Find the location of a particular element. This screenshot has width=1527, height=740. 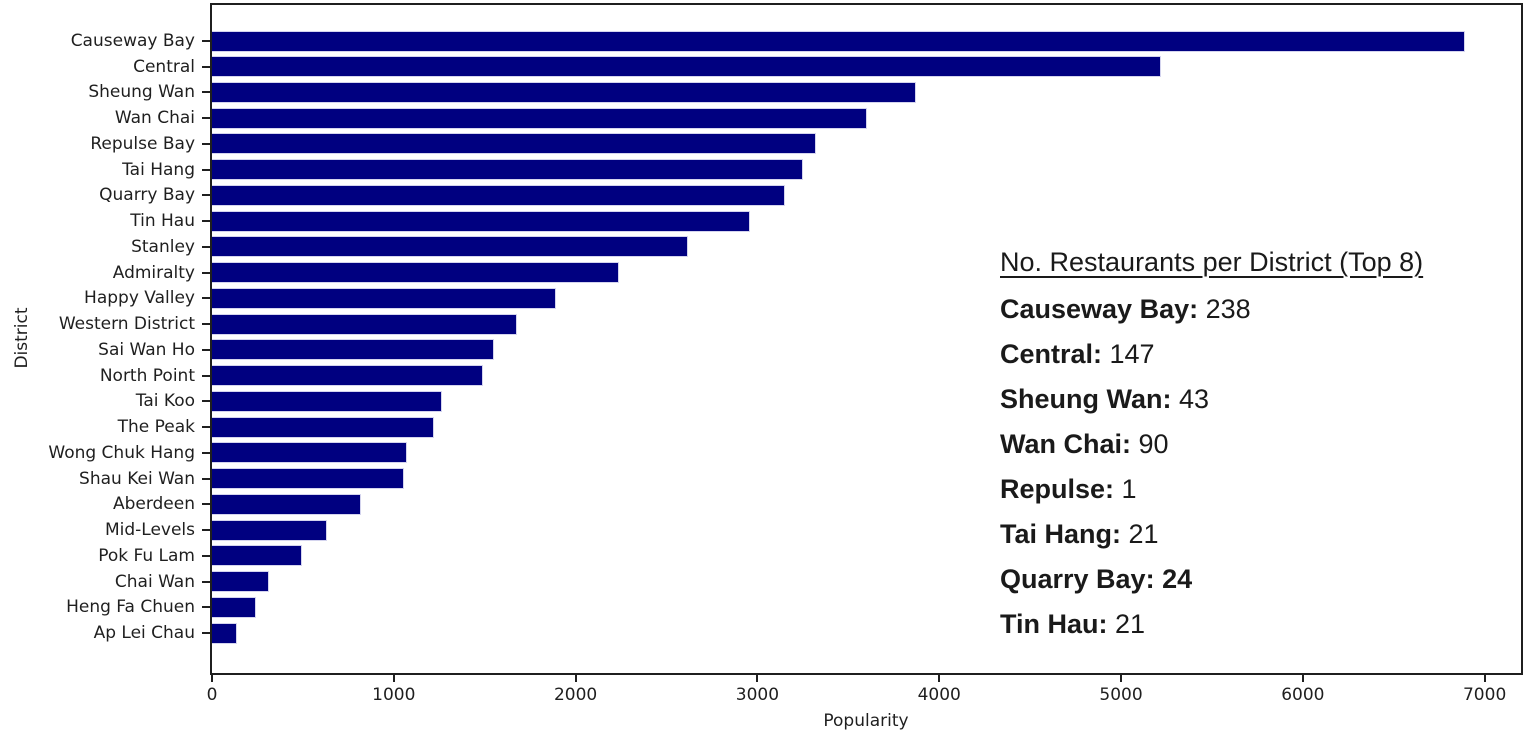

bar-wong-chuk-hang is located at coordinates (309, 453).